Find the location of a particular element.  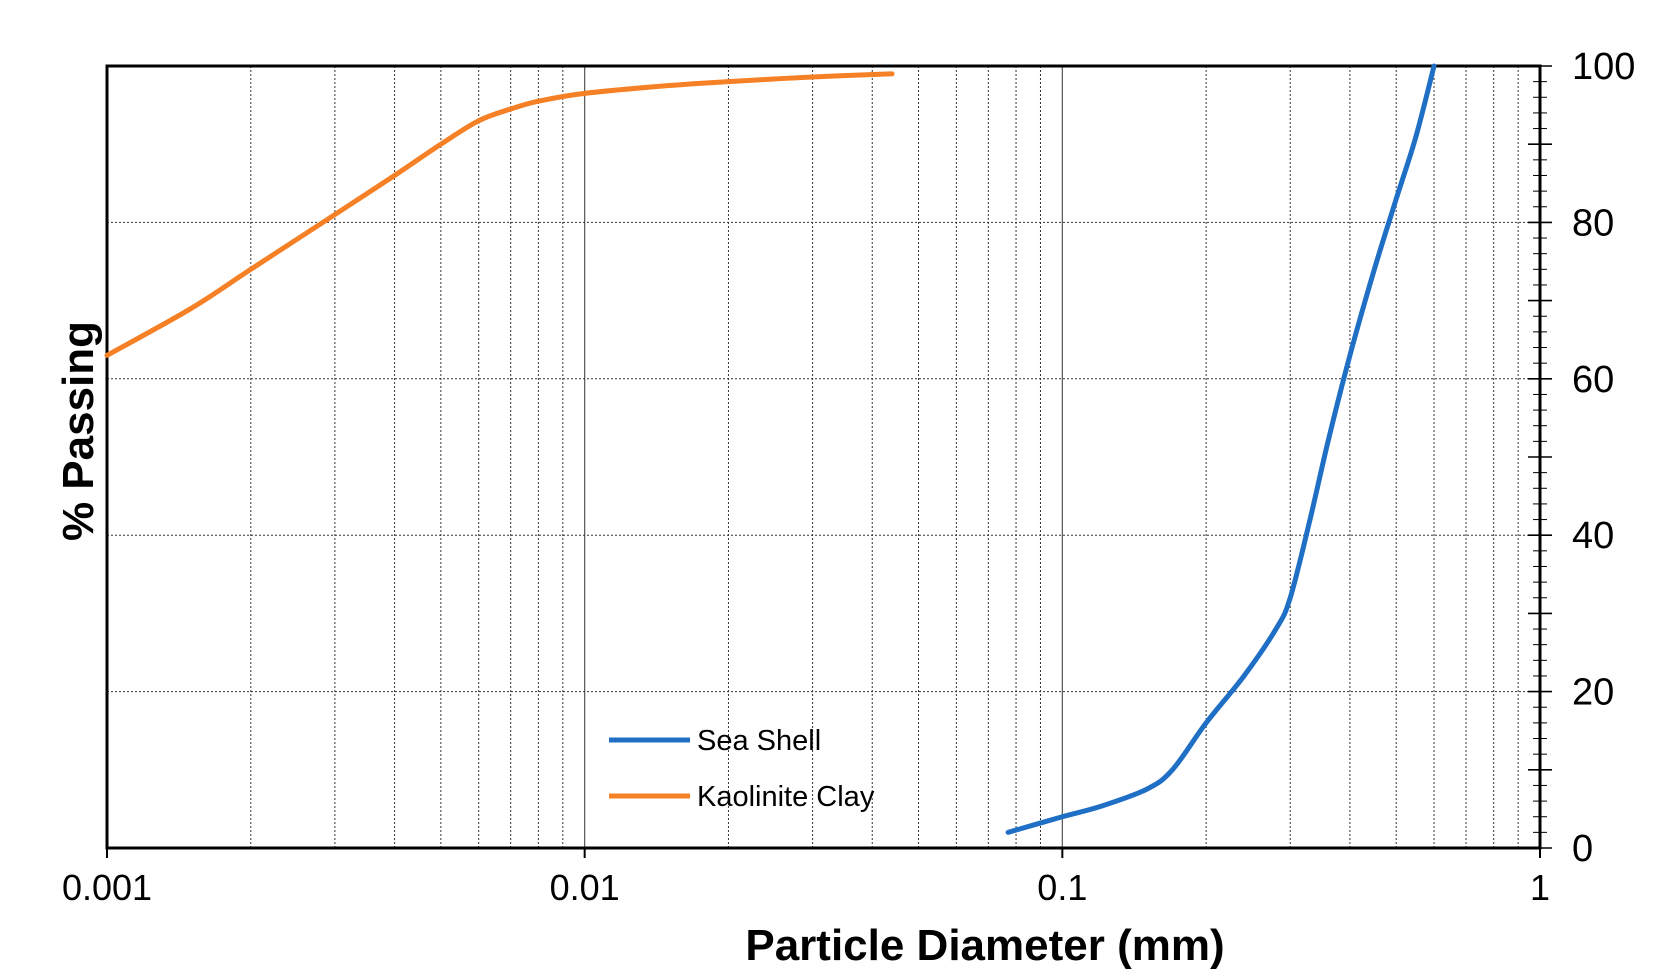

y-tick-label: 60 is located at coordinates (1593, 380).